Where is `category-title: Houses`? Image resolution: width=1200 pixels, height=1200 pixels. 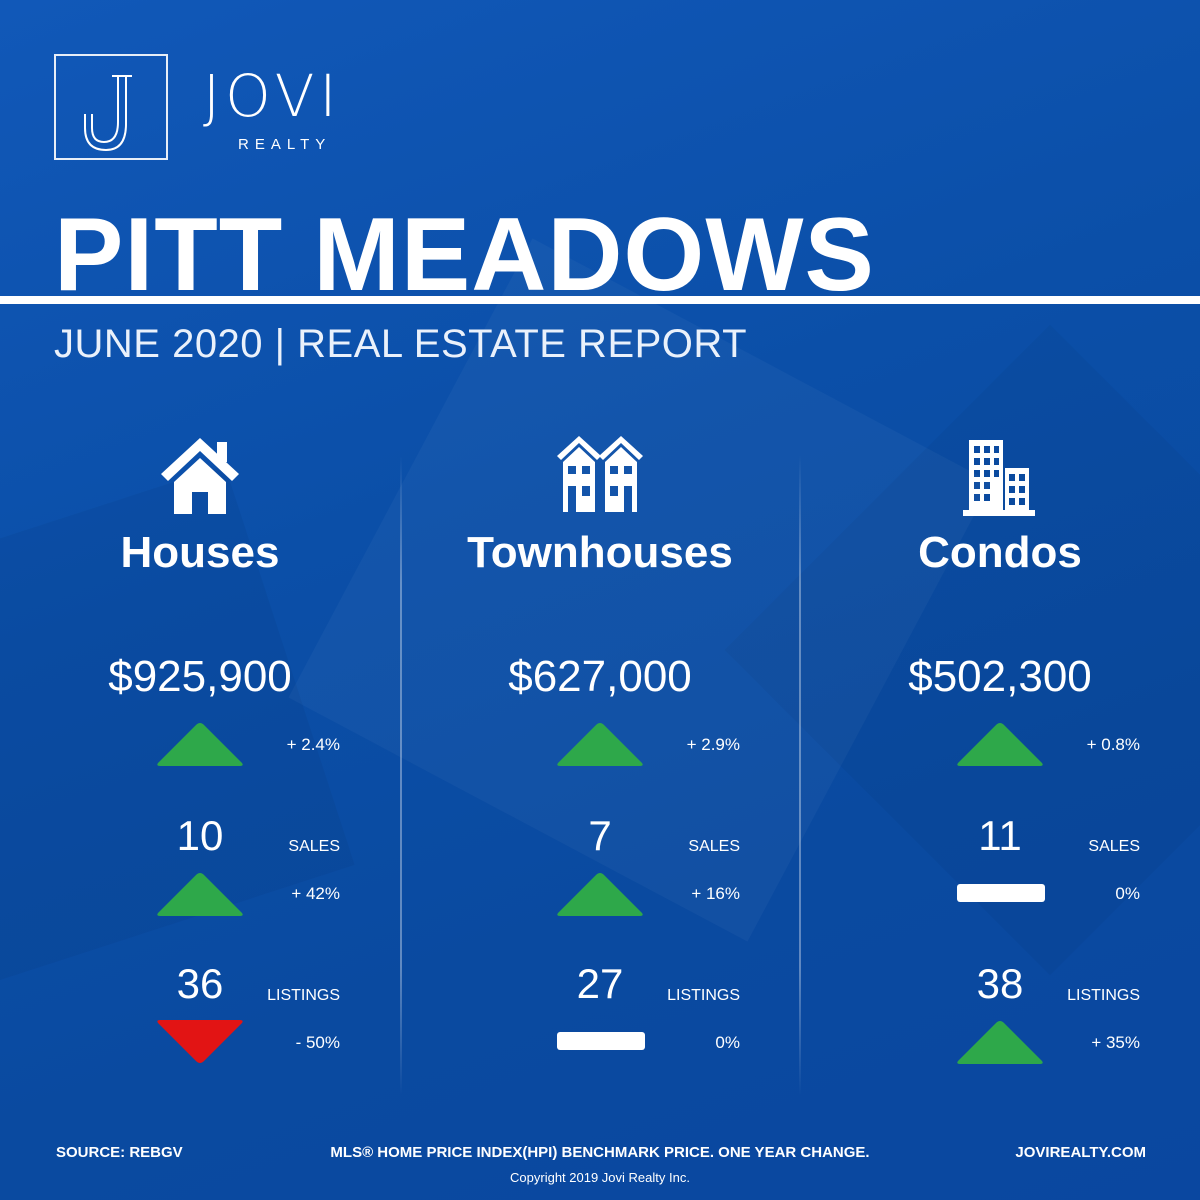 category-title: Houses is located at coordinates (200, 552).